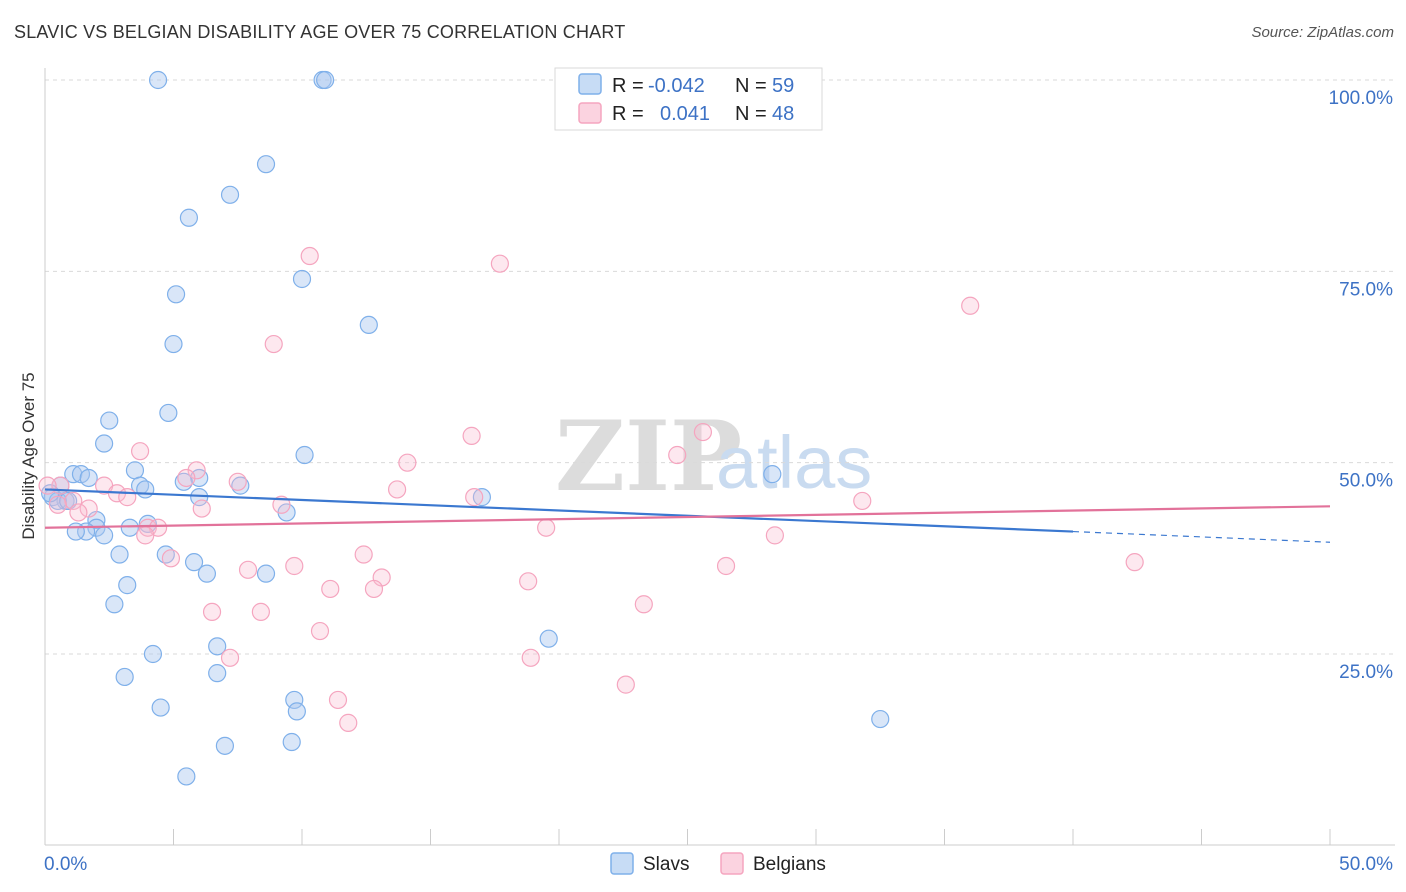 This screenshot has height=892, width=1406. What do you see at coordinates (783, 86) in the screenshot?
I see `legend-n-value-slavs: 59` at bounding box center [783, 86].